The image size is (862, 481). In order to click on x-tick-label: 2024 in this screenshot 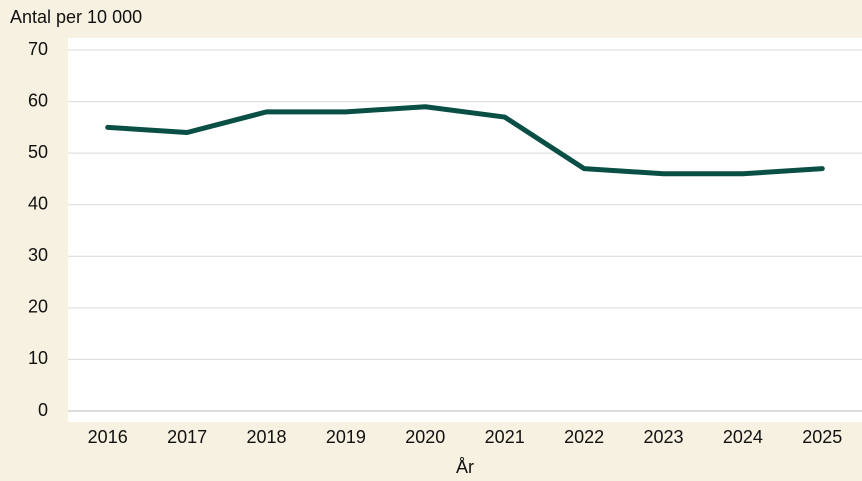, I will do `click(743, 437)`.